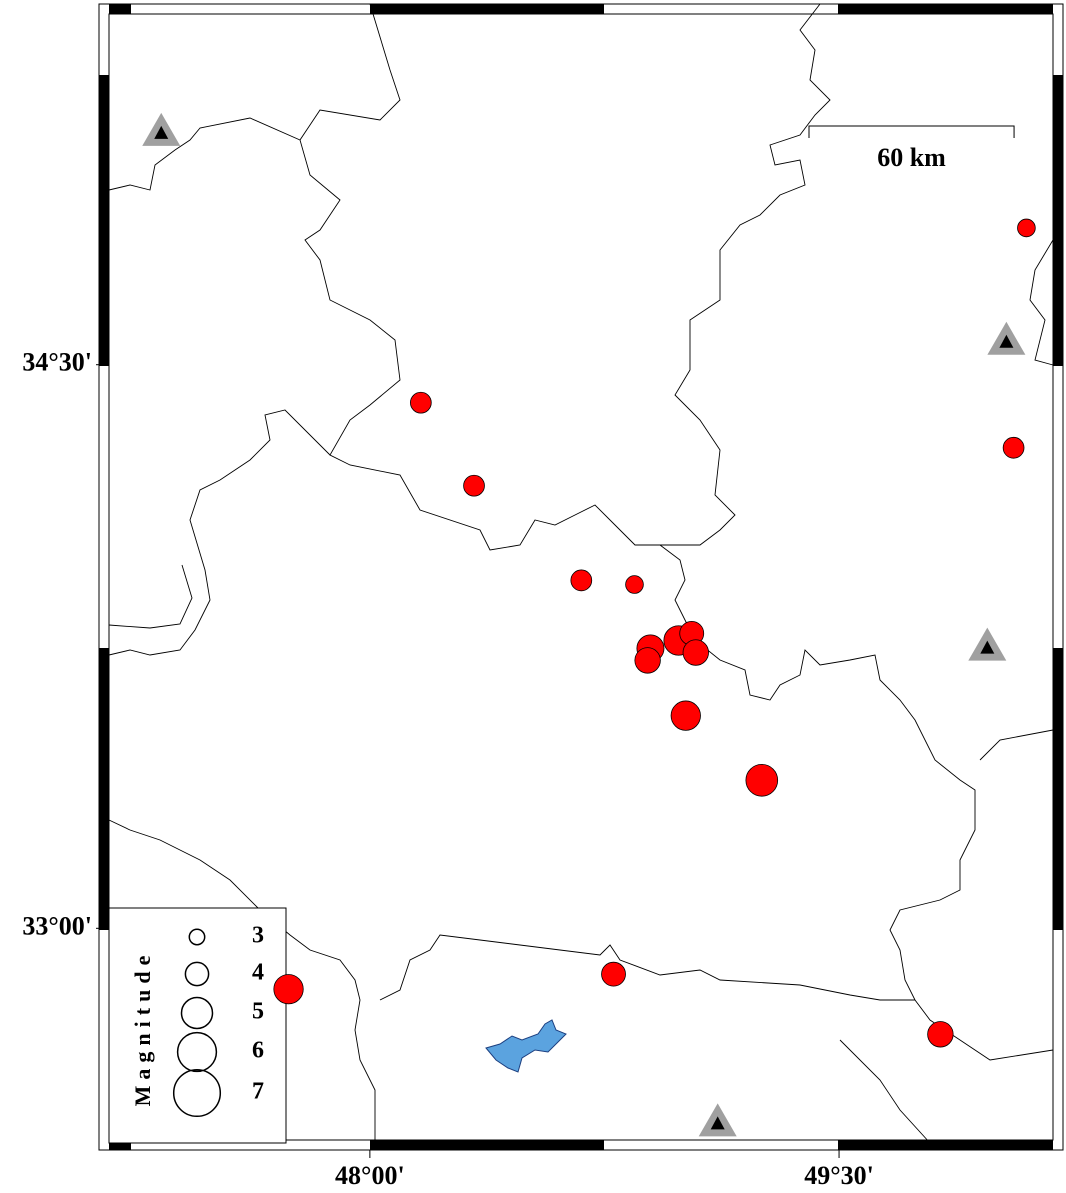 The height and width of the screenshot is (1193, 1066). Describe the element at coordinates (258, 1092) in the screenshot. I see `legend-label: 7` at that location.